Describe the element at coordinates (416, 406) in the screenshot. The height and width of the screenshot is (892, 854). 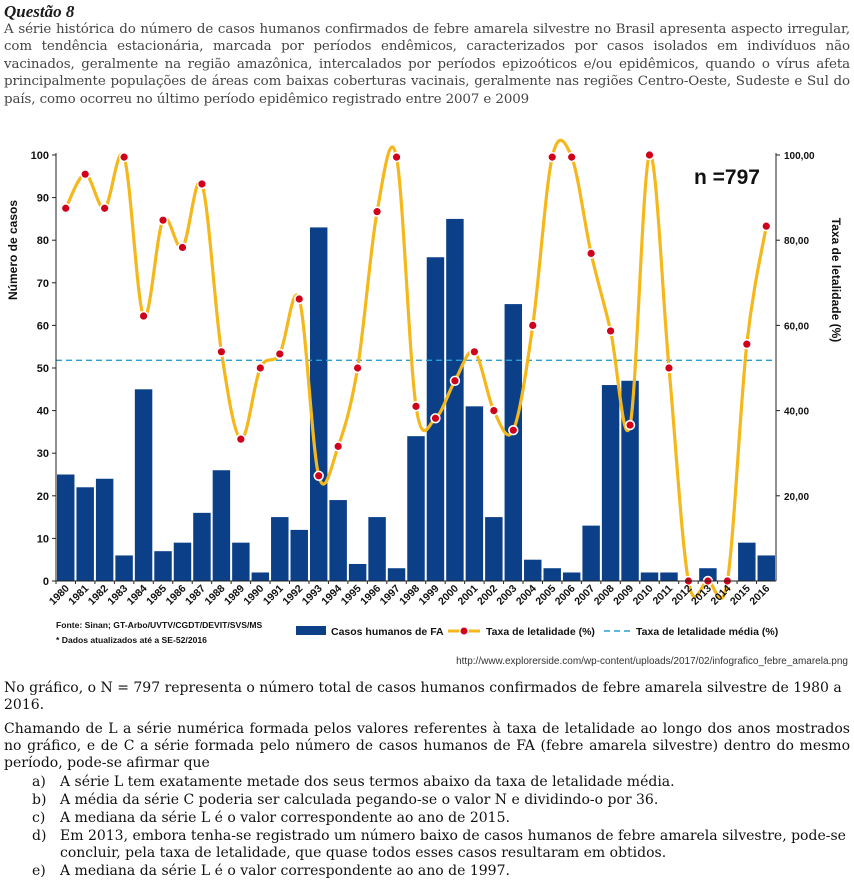
I see `lethality-point-1998` at that location.